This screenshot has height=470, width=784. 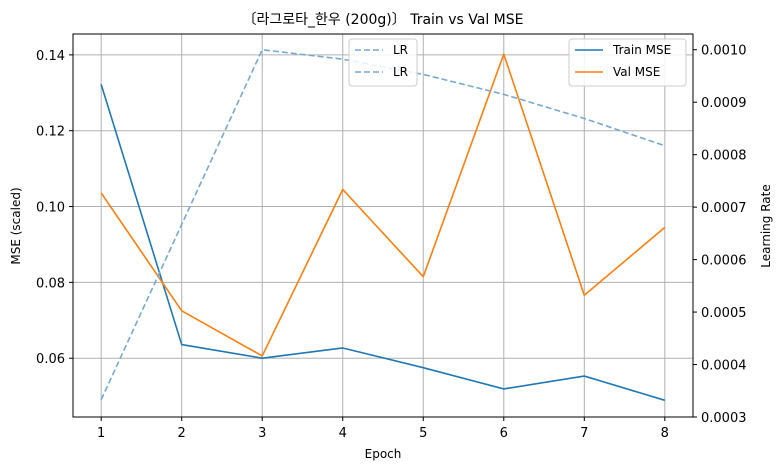 What do you see at coordinates (50, 208) in the screenshot?
I see `y-tick-label: 0.10` at bounding box center [50, 208].